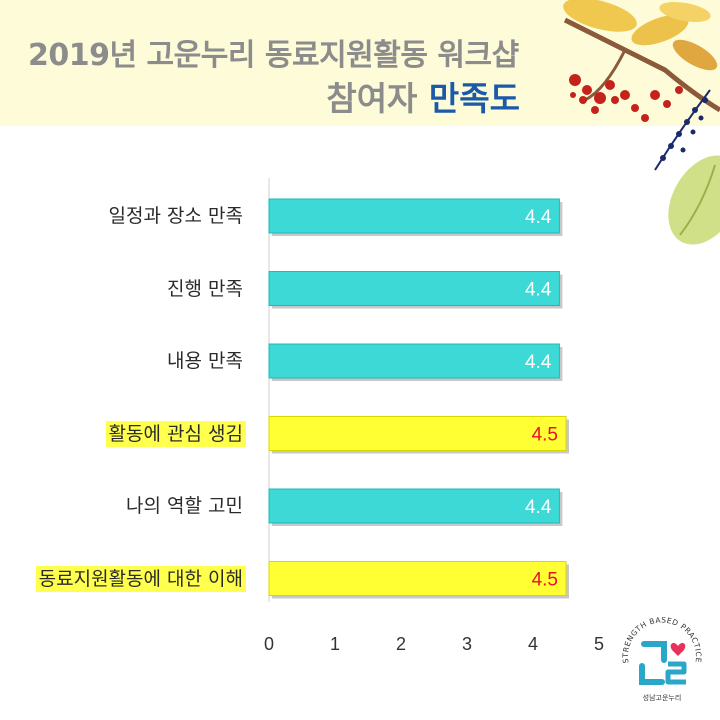  What do you see at coordinates (467, 644) in the screenshot?
I see `x-tick-label: 3` at bounding box center [467, 644].